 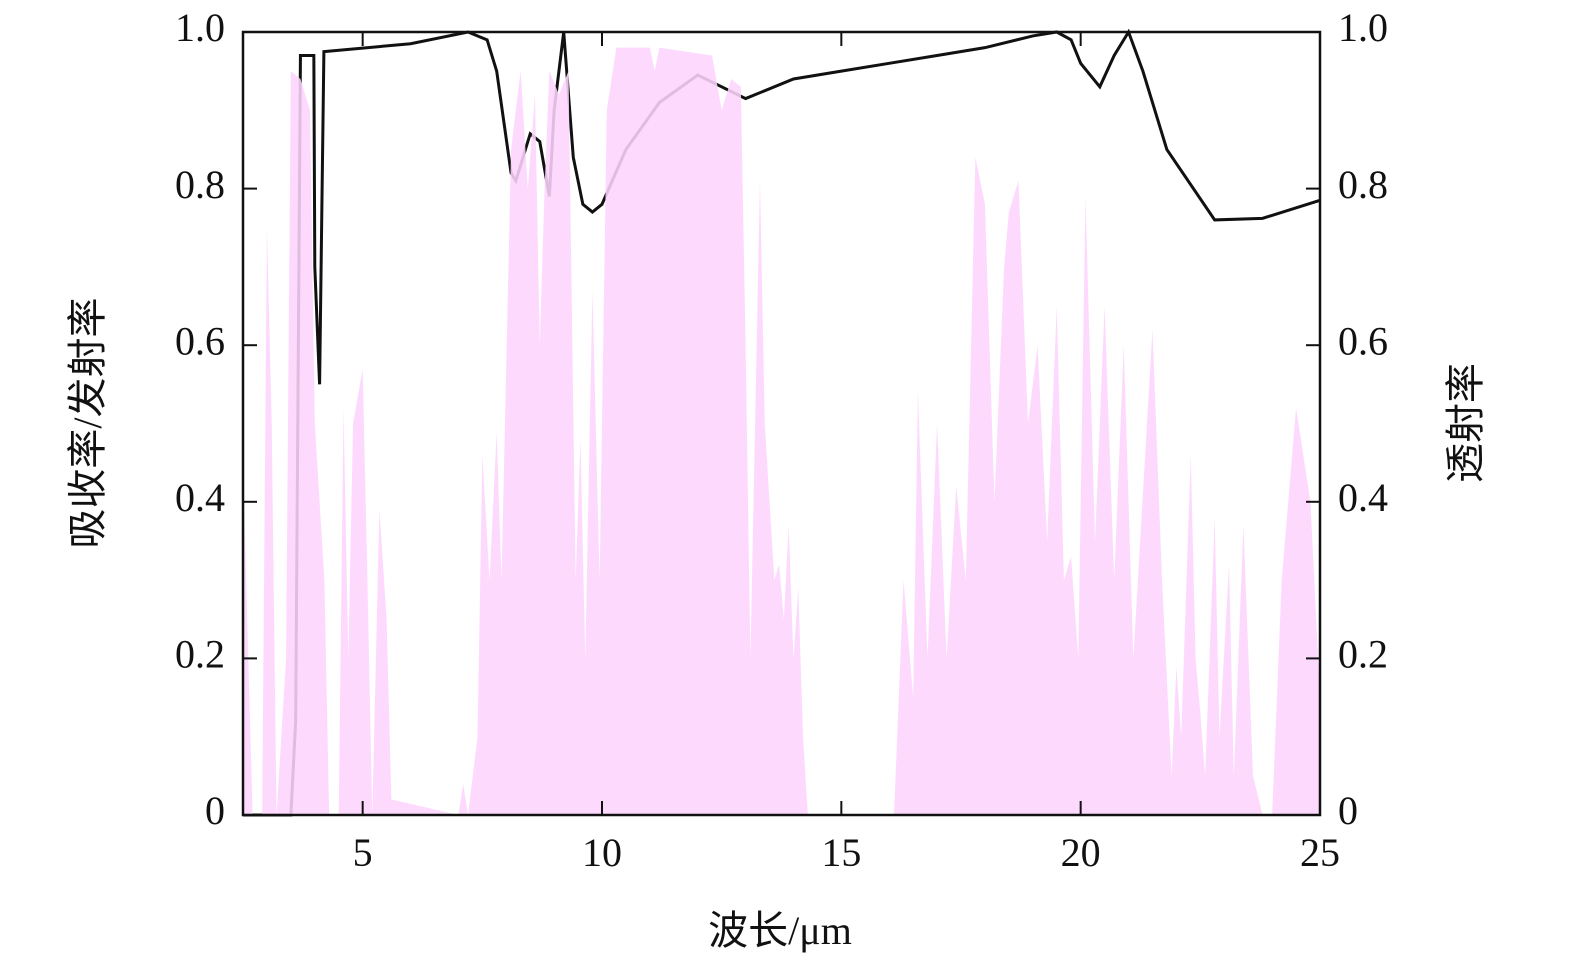 I want to click on y2-tick-label: 0, so click(x=1348, y=810).